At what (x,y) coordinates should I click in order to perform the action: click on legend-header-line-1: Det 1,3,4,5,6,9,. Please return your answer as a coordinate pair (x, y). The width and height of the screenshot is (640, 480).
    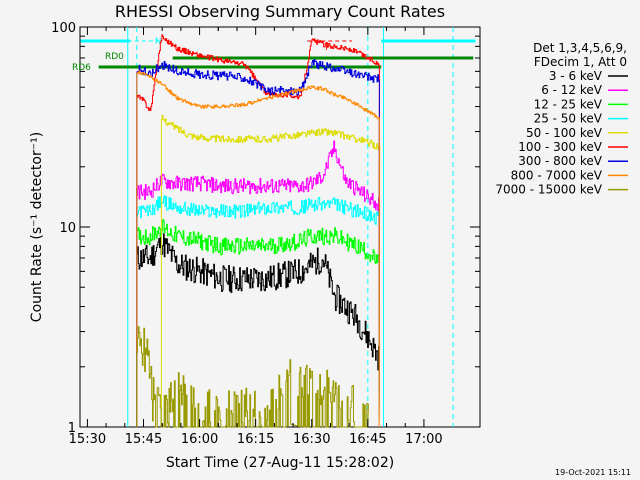
    Looking at the image, I should click on (580, 48).